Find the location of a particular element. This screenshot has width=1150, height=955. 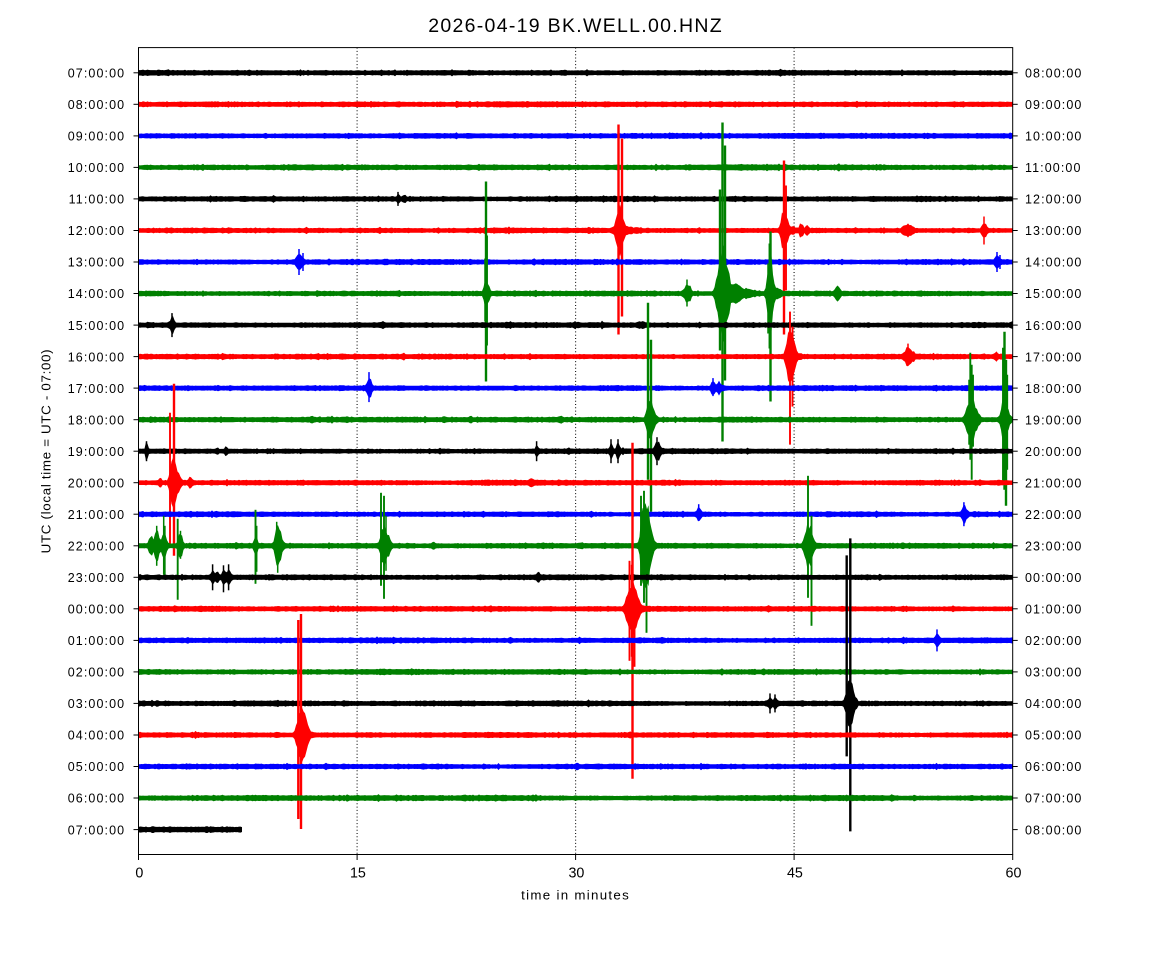

svg-text: UTC (local time = UTC - 07:00) is located at coordinates (46, 451).